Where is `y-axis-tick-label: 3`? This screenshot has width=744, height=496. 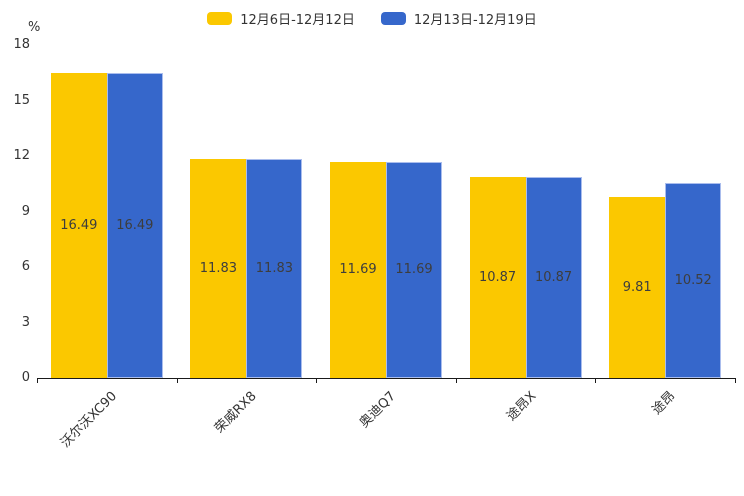 y-axis-tick-label: 3 is located at coordinates (25, 322).